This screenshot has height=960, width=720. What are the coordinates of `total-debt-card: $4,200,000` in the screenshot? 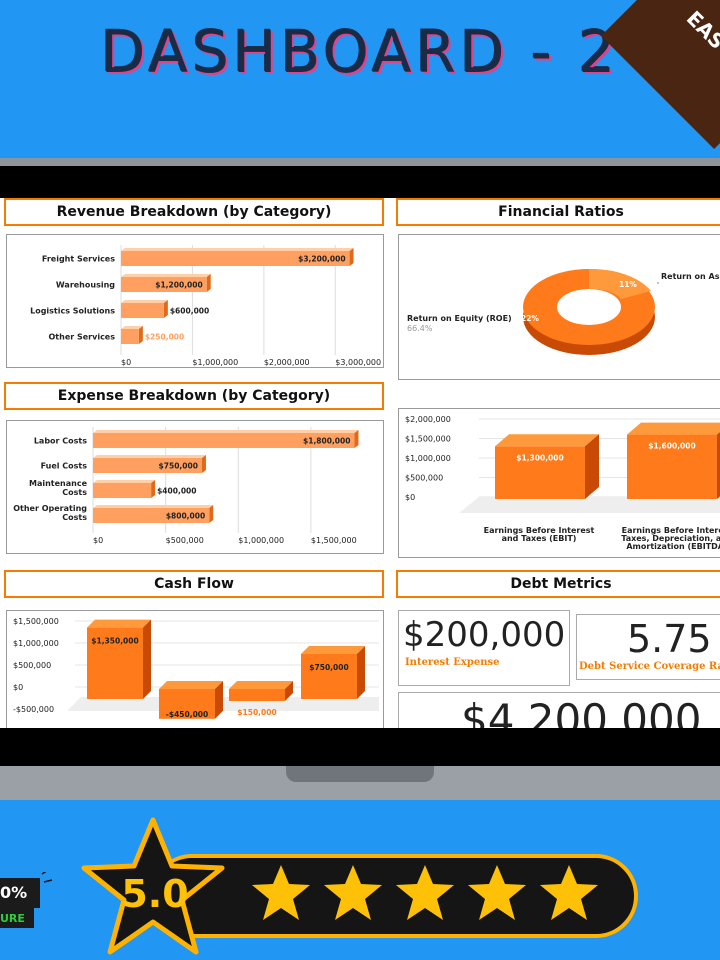 It's located at (559, 710).